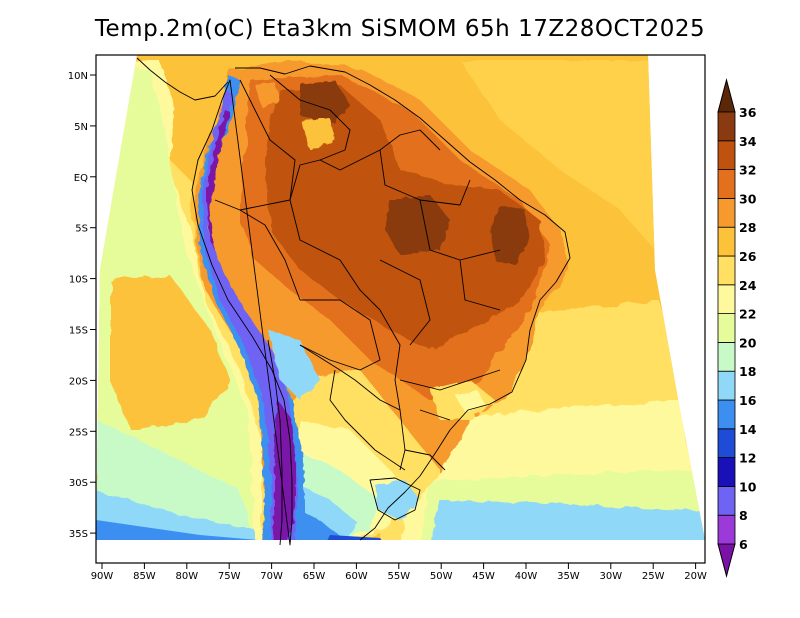 Image resolution: width=800 pixels, height=618 pixels. Describe the element at coordinates (395, 499) in the screenshot. I see `uruguay-border` at that location.